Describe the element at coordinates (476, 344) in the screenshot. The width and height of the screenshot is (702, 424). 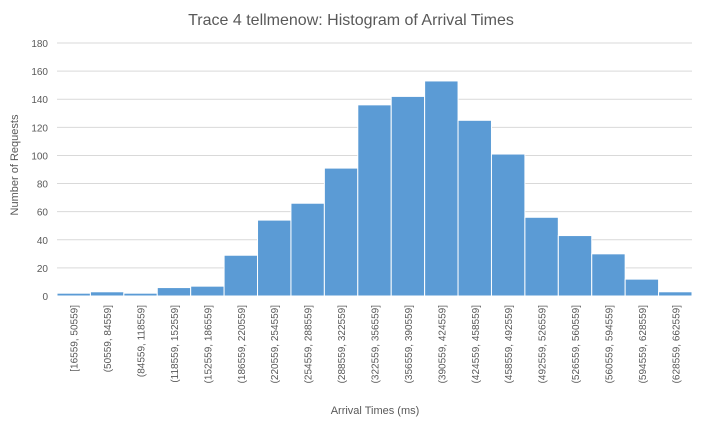
I see `x-tick-label: (424559, 458559]` at that location.